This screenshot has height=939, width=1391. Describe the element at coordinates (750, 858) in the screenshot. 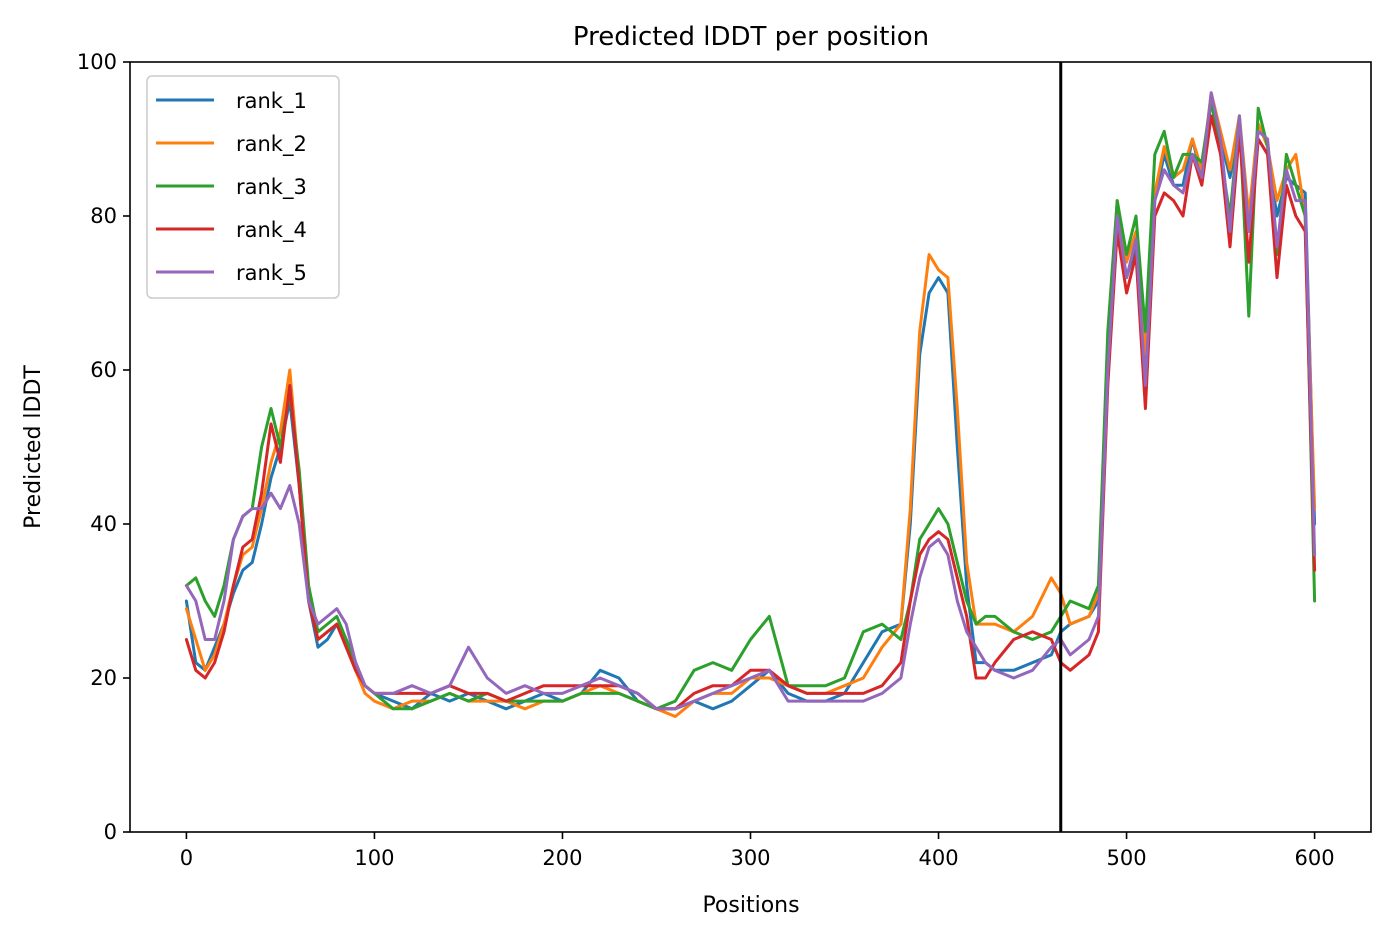

I see `x-tick-label: 300` at that location.